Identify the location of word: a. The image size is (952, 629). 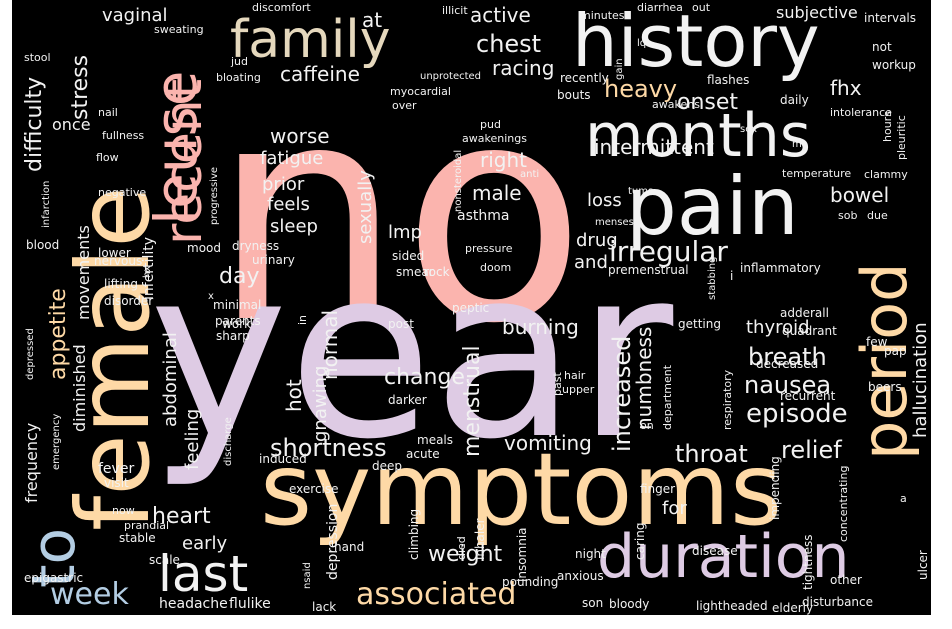
(903, 498).